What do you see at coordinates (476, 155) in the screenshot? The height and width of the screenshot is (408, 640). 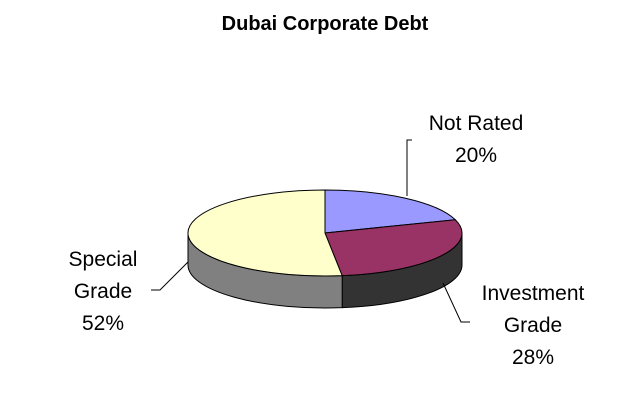 I see `label-not-rated-line-2: 20%` at bounding box center [476, 155].